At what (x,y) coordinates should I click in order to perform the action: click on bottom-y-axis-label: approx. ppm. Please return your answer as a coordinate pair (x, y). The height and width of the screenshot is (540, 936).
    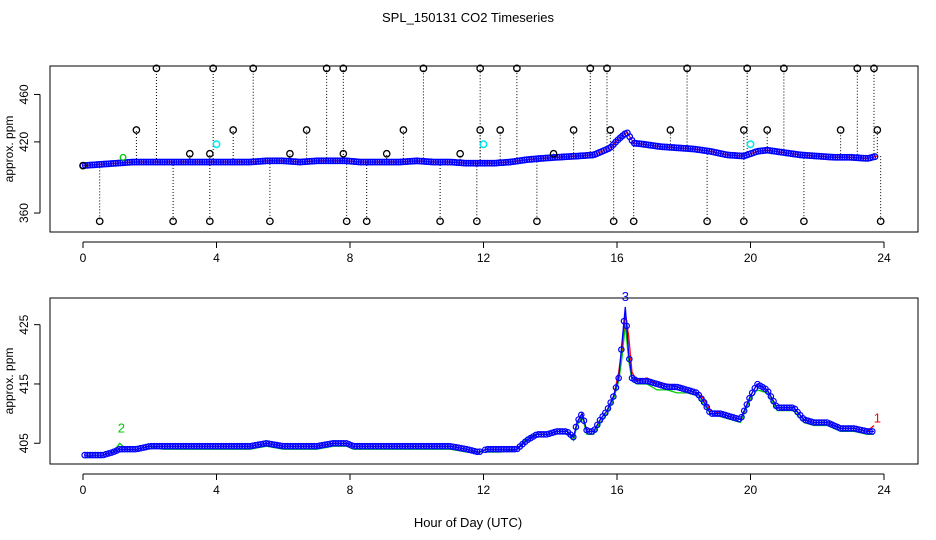
    Looking at the image, I should click on (9, 381).